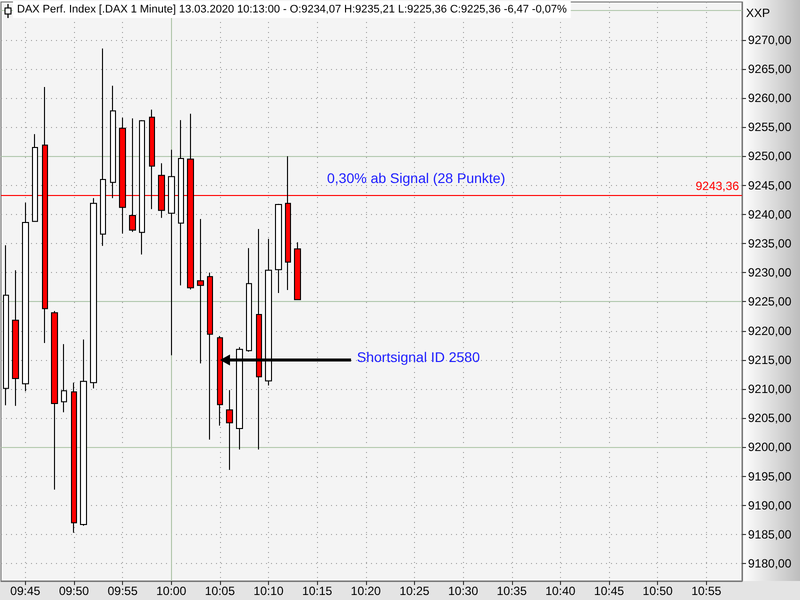 The image size is (800, 600). I want to click on x-tick-label: 09:55, so click(123, 591).